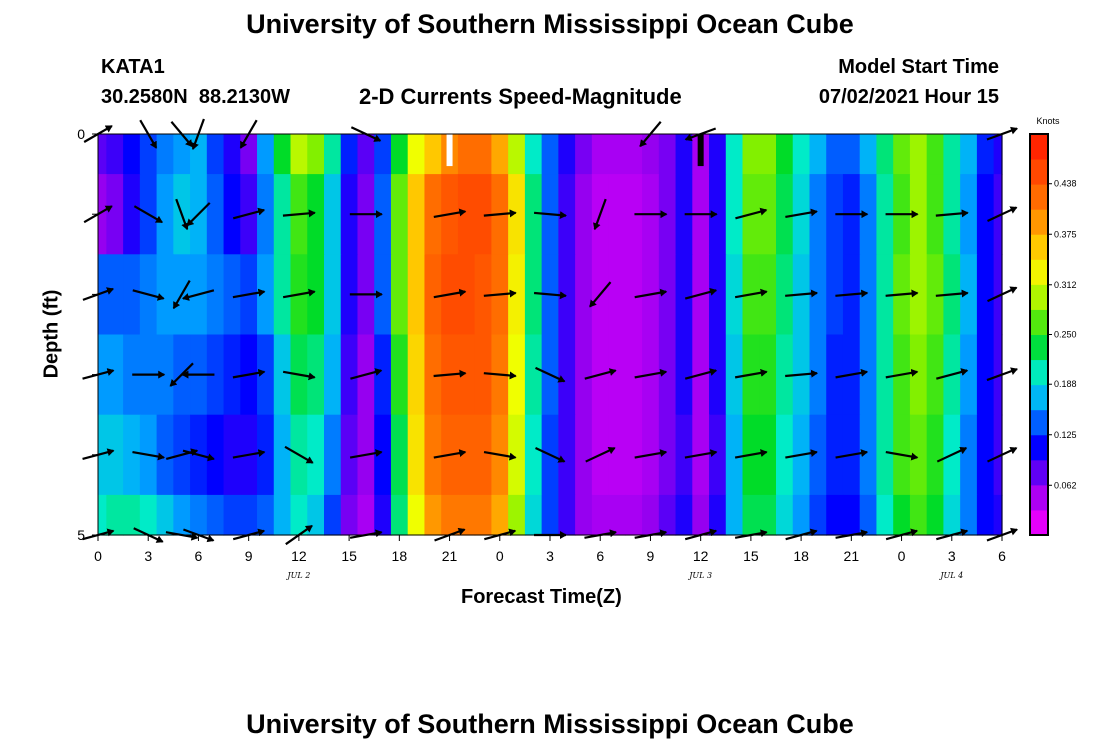 The width and height of the screenshot is (1100, 750). What do you see at coordinates (918, 67) in the screenshot?
I see `model-start-label: Model Start Time` at bounding box center [918, 67].